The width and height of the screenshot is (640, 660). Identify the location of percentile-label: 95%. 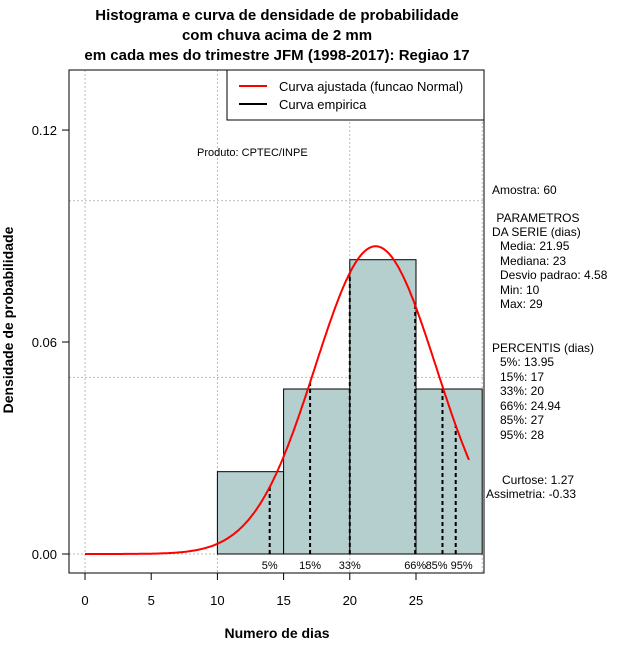
(462, 566).